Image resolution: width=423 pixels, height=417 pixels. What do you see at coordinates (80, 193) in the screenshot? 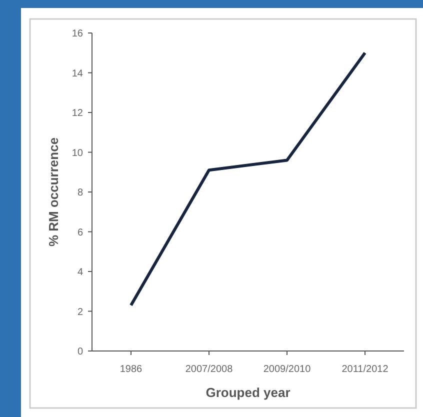
I see `y-tick-label: 8` at bounding box center [80, 193].